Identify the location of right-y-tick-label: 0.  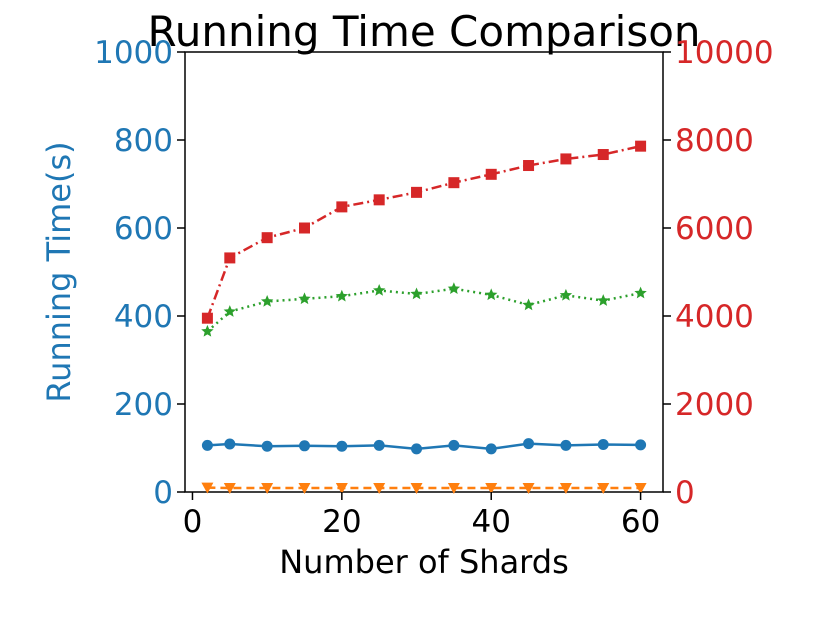
(685, 493).